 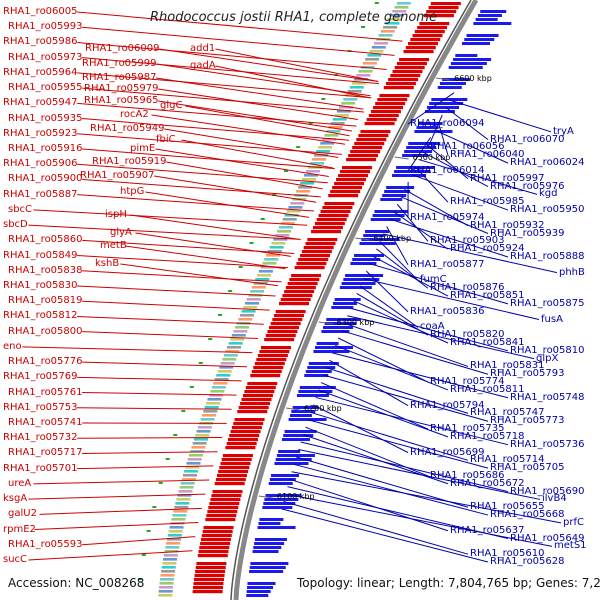 I want to click on left-gene-label: RHA1_ro05800, so click(x=45, y=331).